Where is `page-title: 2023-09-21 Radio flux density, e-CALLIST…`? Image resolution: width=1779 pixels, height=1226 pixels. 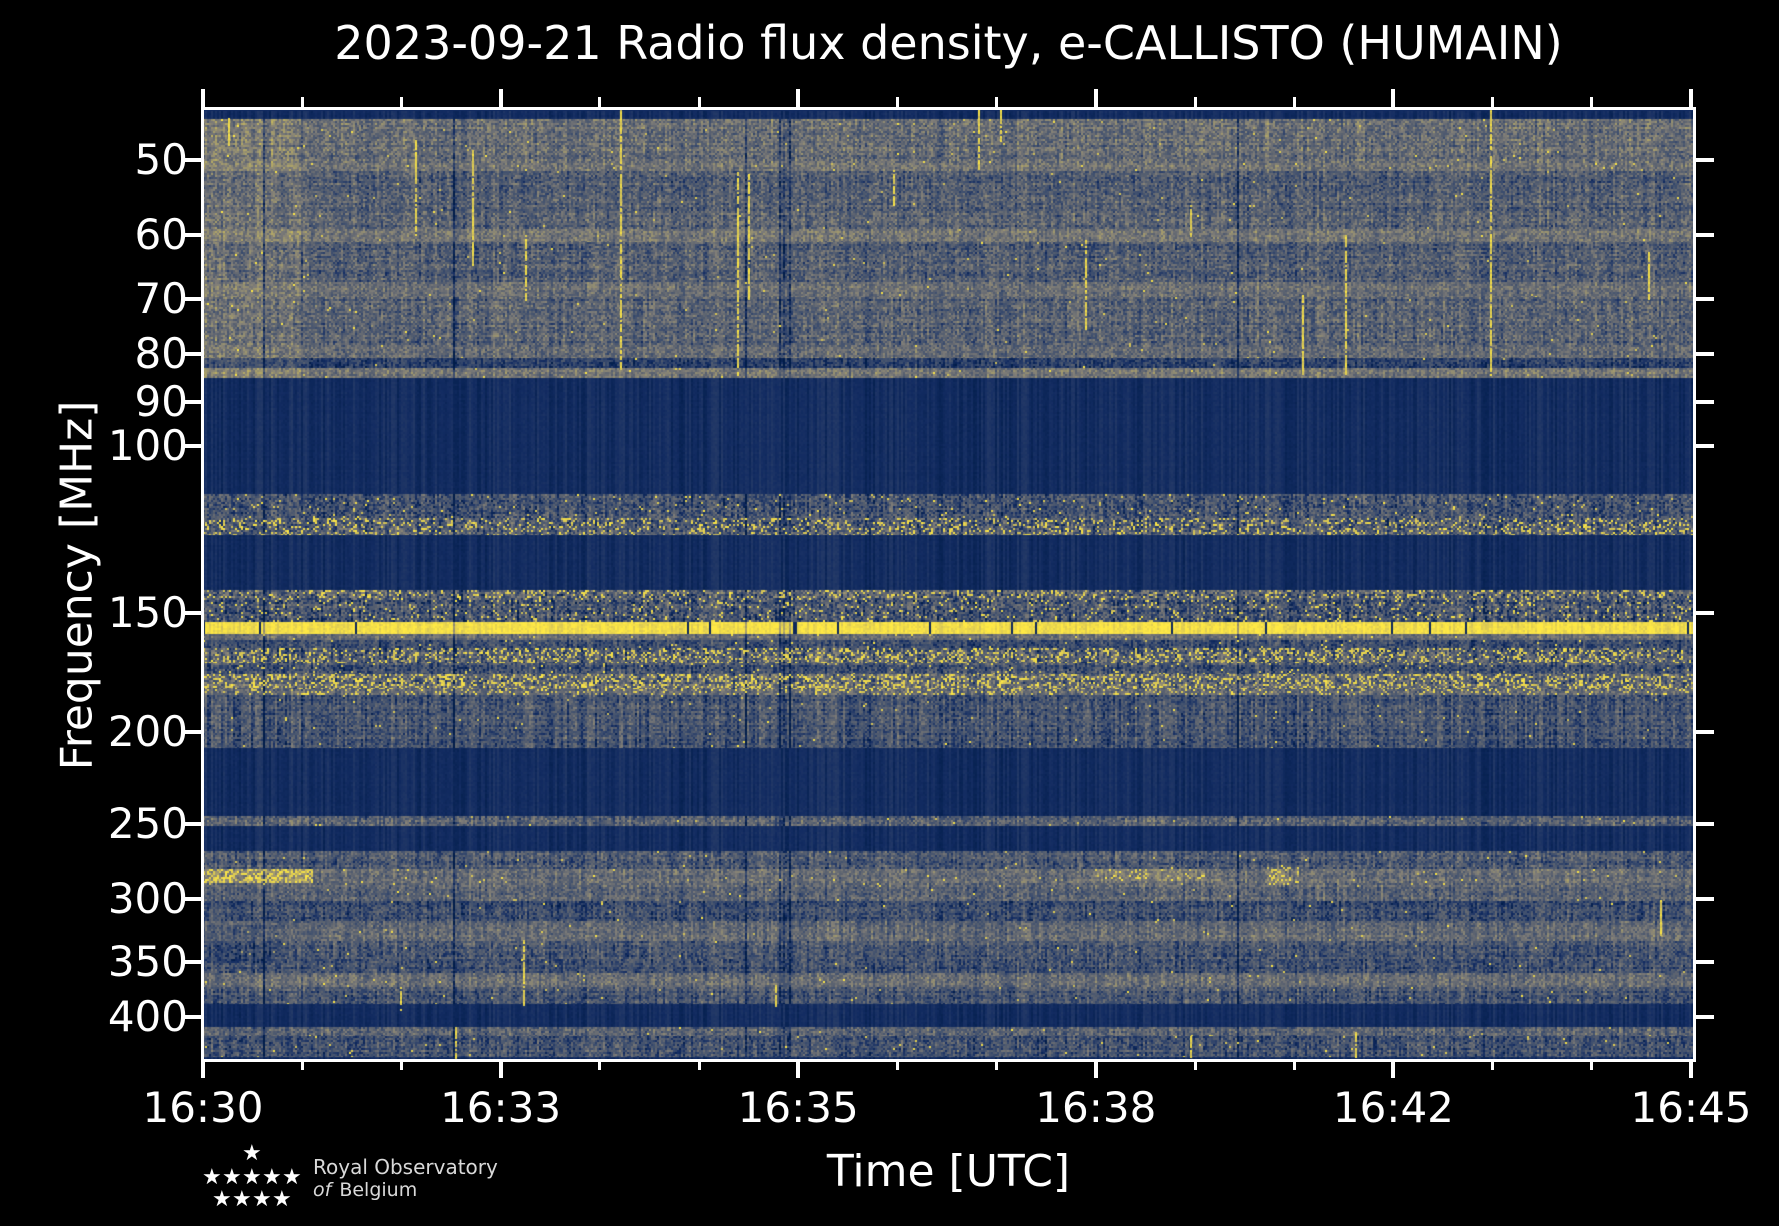 page-title: 2023-09-21 Radio flux density, e-CALLIST… is located at coordinates (948, 43).